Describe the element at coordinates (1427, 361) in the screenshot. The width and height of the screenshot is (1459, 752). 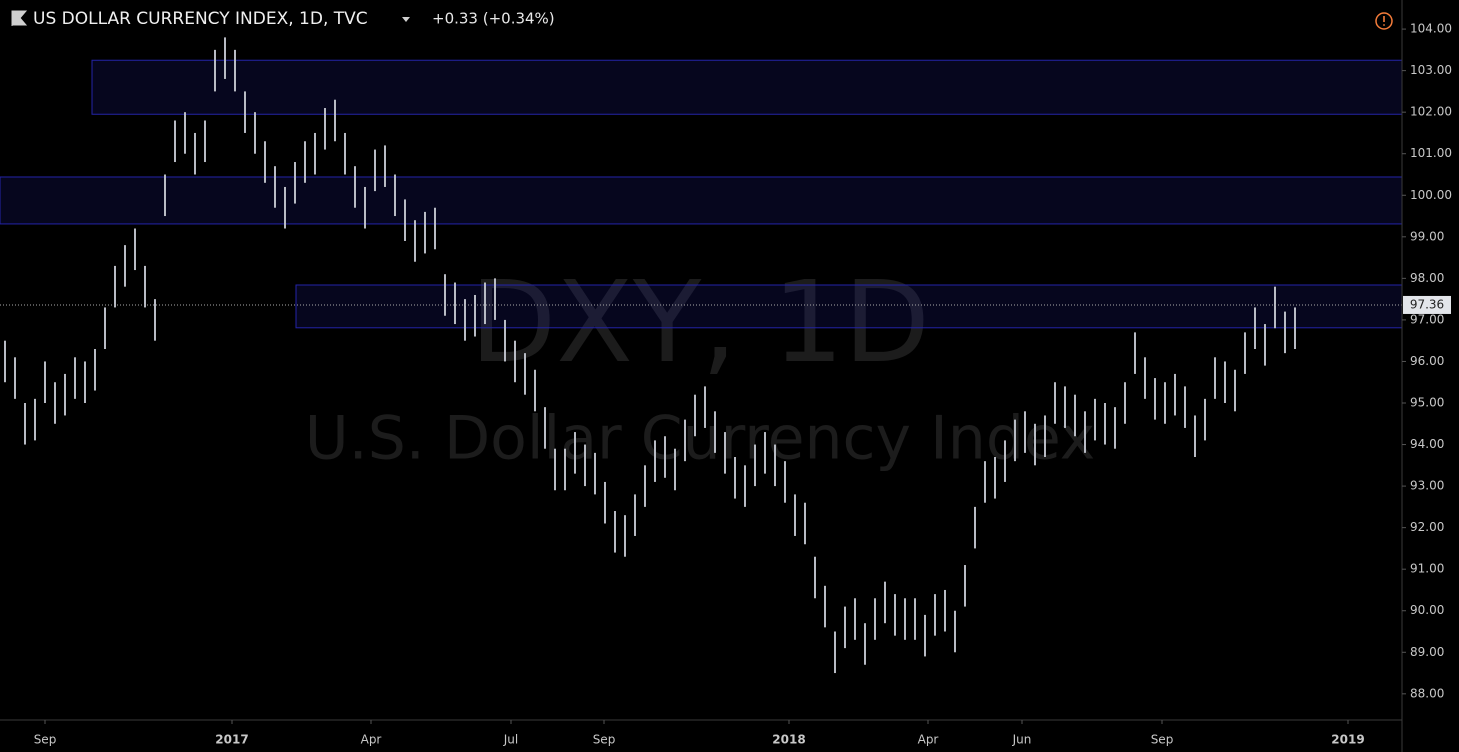
I see `y-tick-label: 96.00` at that location.